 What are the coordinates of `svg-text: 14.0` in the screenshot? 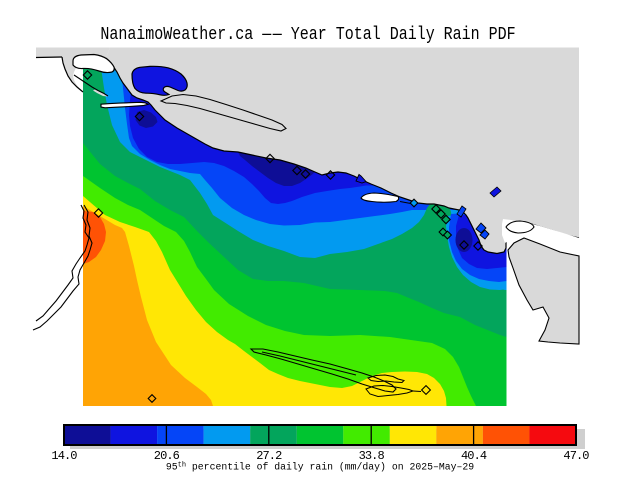 It's located at (64, 456).